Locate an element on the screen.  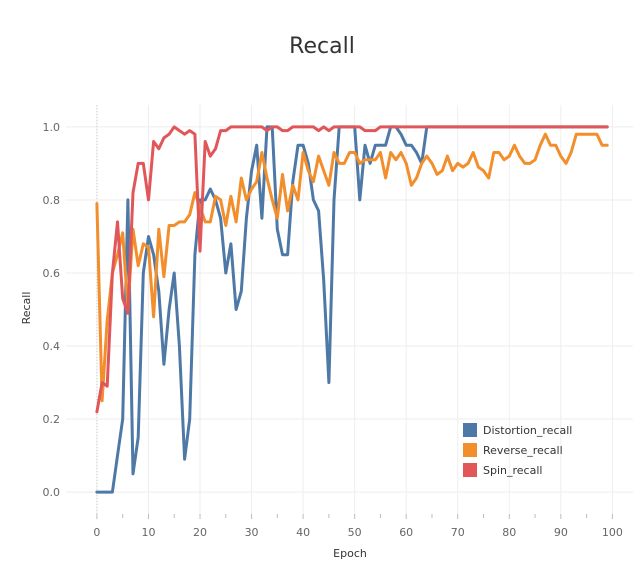
legend-label: Reverse_recall is located at coordinates (523, 450).